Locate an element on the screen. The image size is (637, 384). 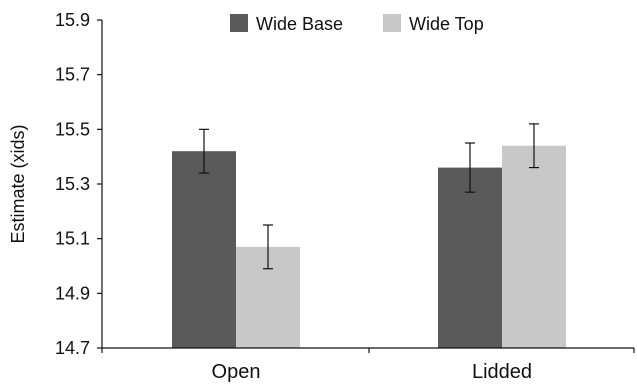
x-category-label-open: Open is located at coordinates (236, 372).